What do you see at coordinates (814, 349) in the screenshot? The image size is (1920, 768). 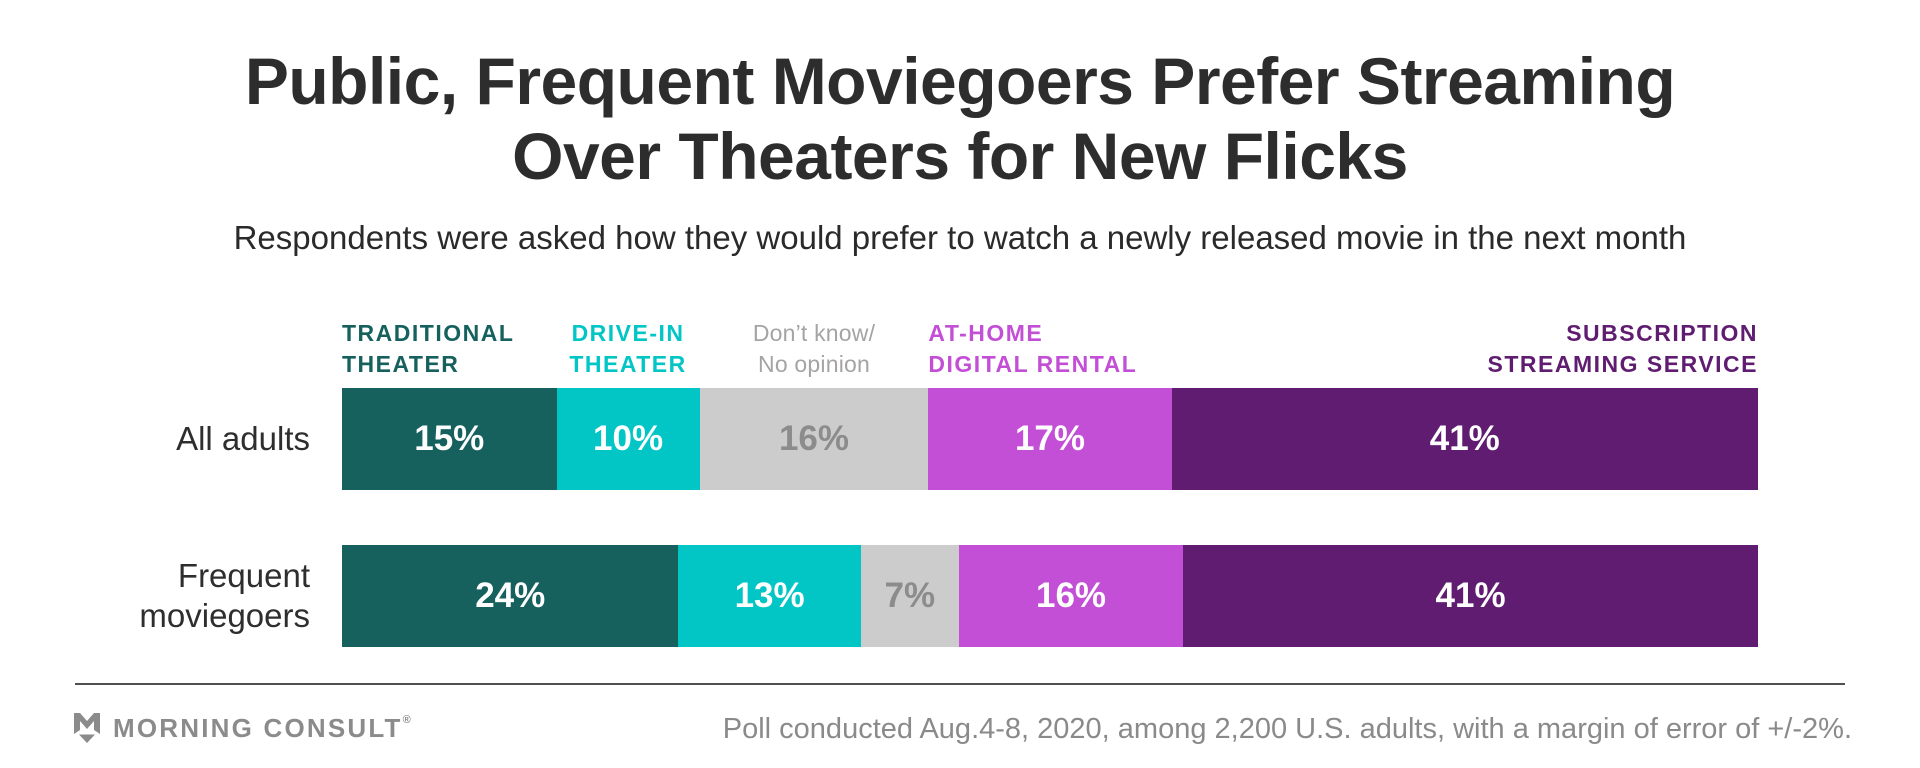 I see `category-header-dont-know-no-opinion: Don’t know/No opinion` at bounding box center [814, 349].